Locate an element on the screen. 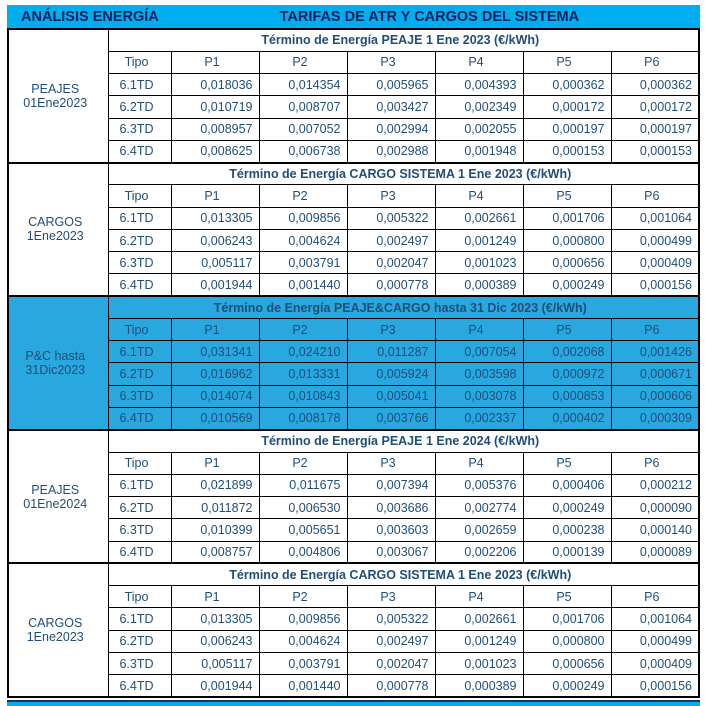  value-cell-p1: 0,013305 is located at coordinates (215, 218).